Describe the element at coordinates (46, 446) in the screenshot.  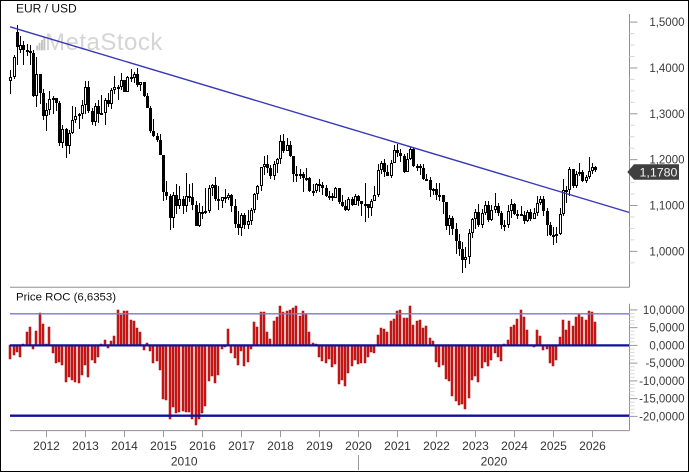
I see `svg-text: 2012` at that location.